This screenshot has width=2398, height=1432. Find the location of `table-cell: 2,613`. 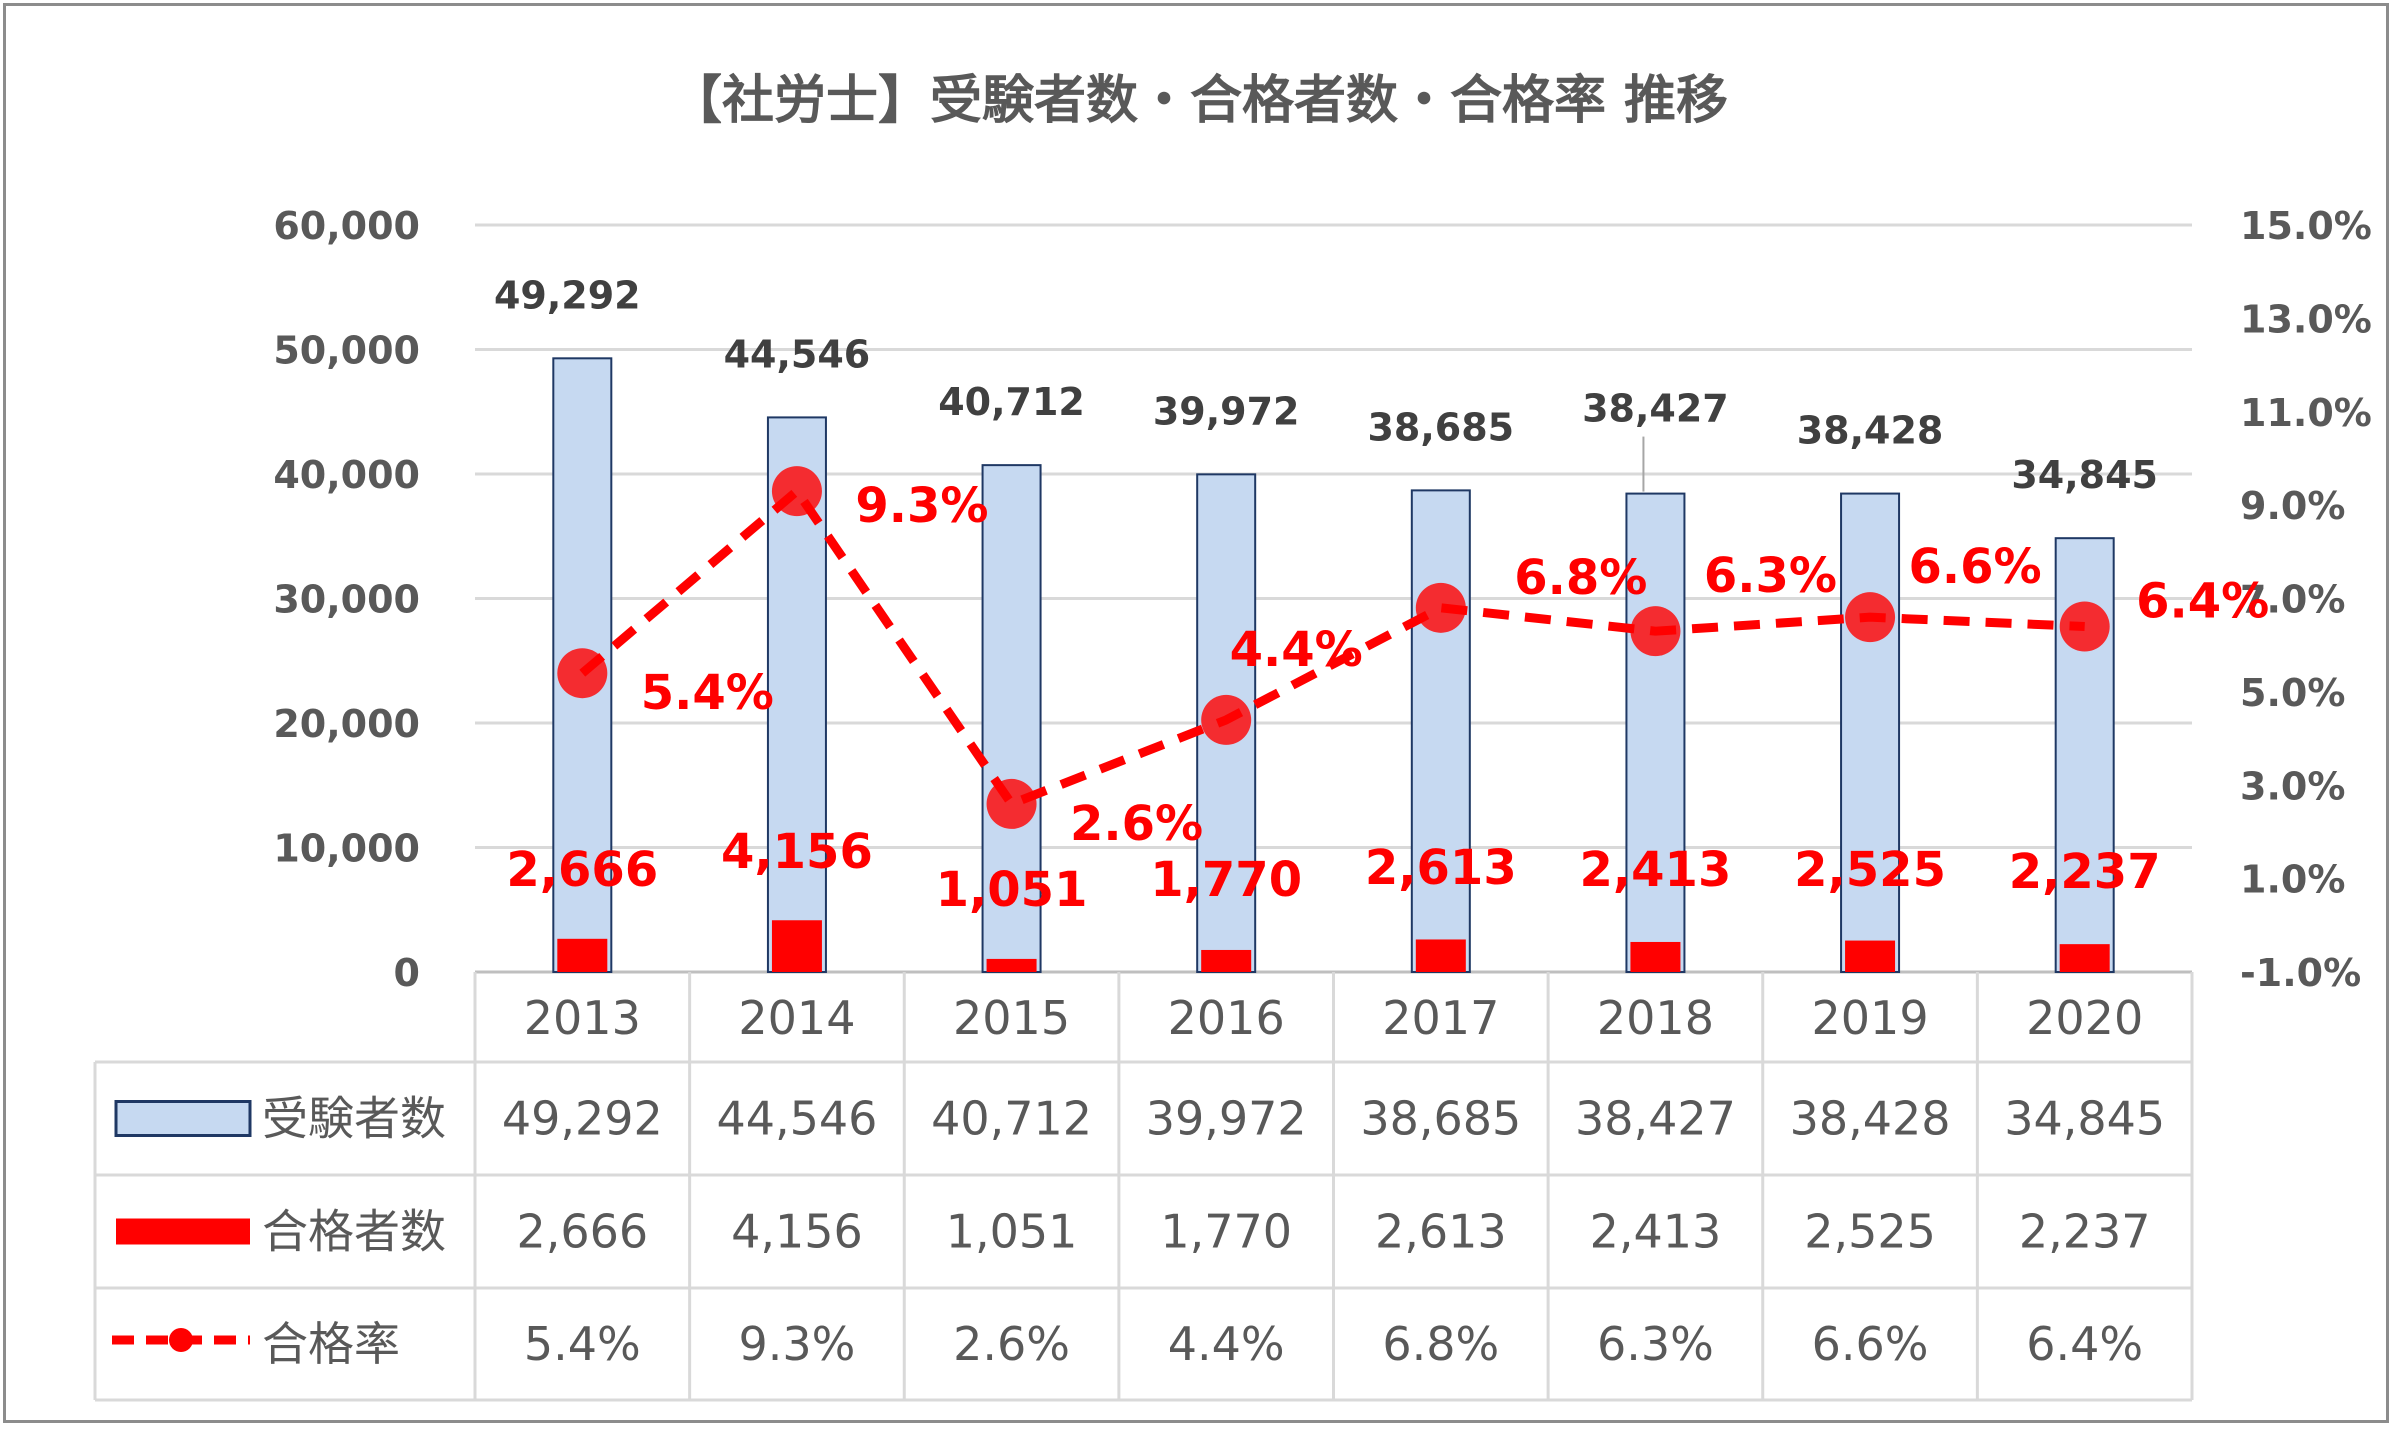

table-cell: 2,613 is located at coordinates (1441, 1232).